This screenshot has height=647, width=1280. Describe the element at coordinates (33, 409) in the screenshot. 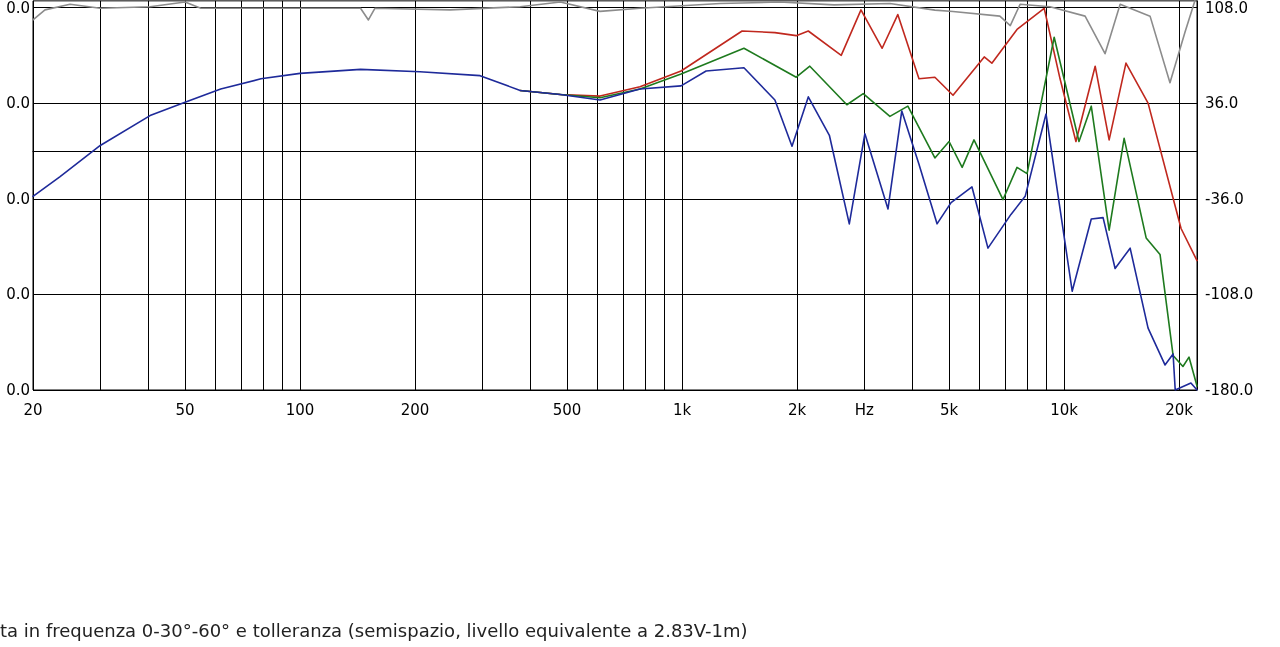

I see `x-tick-label: 20` at that location.